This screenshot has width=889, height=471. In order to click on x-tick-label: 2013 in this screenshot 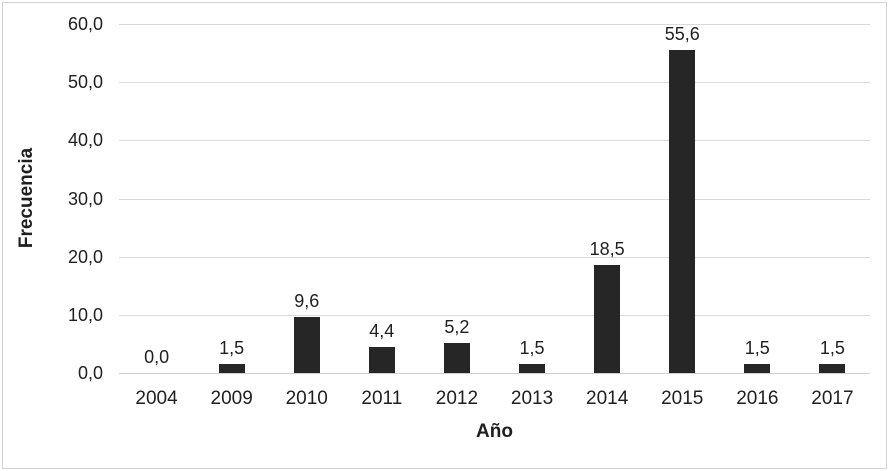, I will do `click(532, 398)`.